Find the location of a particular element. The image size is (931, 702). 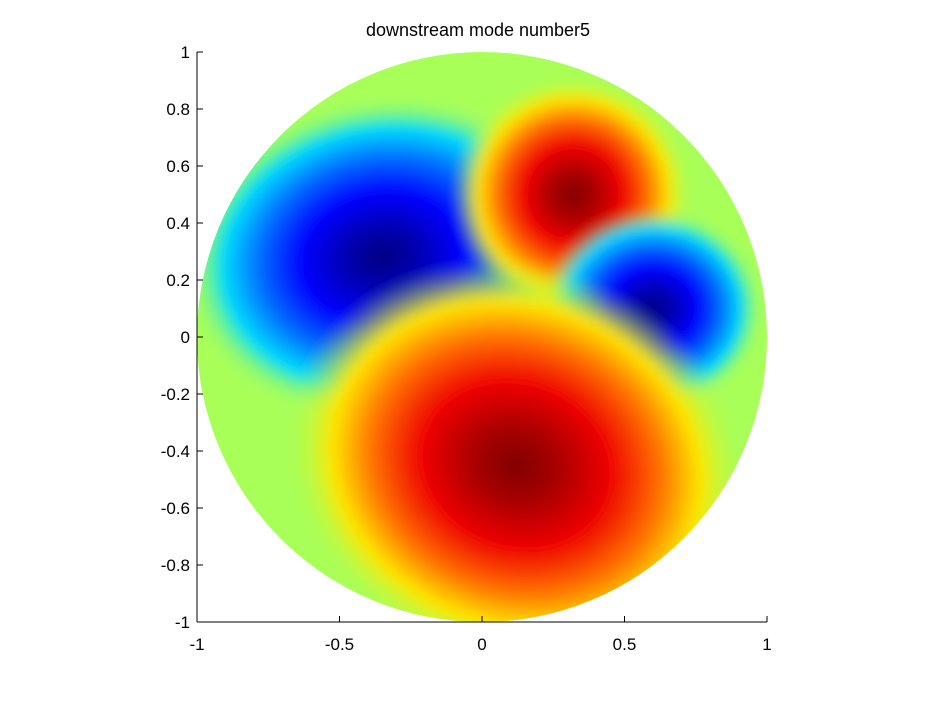

y-tick-label: -0.2 is located at coordinates (175, 394).